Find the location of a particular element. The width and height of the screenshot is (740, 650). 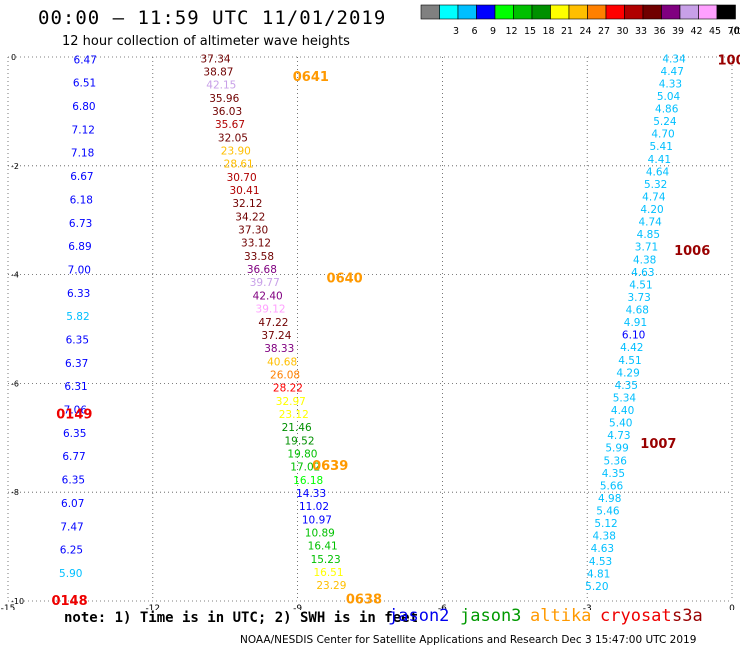

x-tick-label: -3 is located at coordinates (587, 607).